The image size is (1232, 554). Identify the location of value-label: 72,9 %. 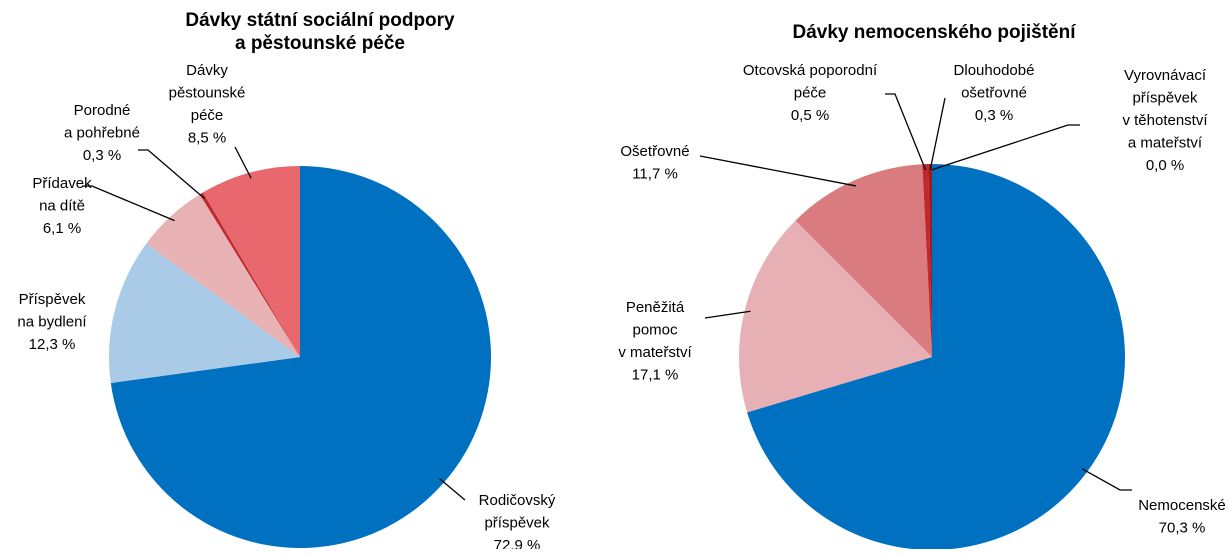
(517, 543).